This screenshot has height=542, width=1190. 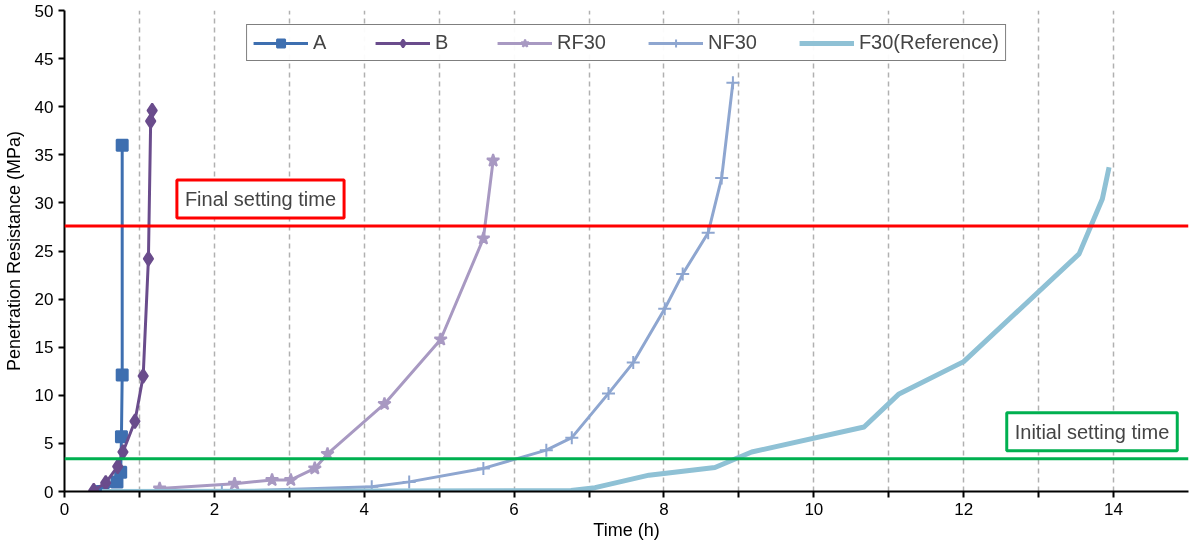 What do you see at coordinates (44, 396) in the screenshot?
I see `y-tick-label: 10` at bounding box center [44, 396].